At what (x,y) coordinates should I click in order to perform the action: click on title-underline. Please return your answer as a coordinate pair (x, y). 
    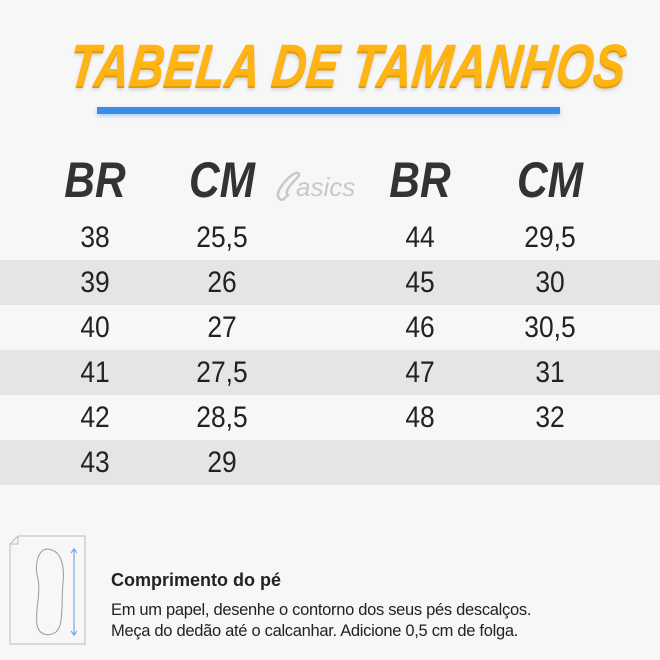
    Looking at the image, I should click on (328, 110).